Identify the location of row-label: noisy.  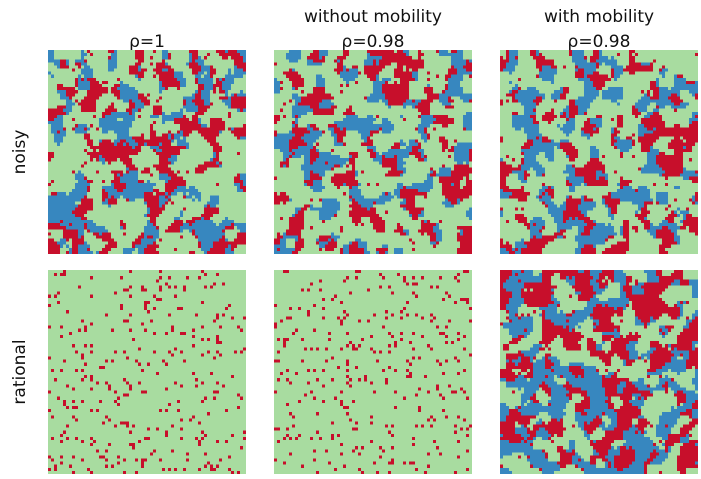
(20, 152).